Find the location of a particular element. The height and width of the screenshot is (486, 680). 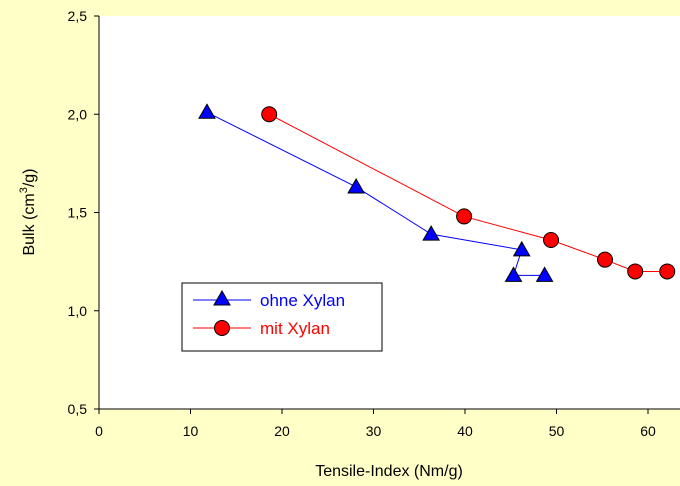

legend-label-ohne-xylan: ohne Xylan is located at coordinates (302, 300).